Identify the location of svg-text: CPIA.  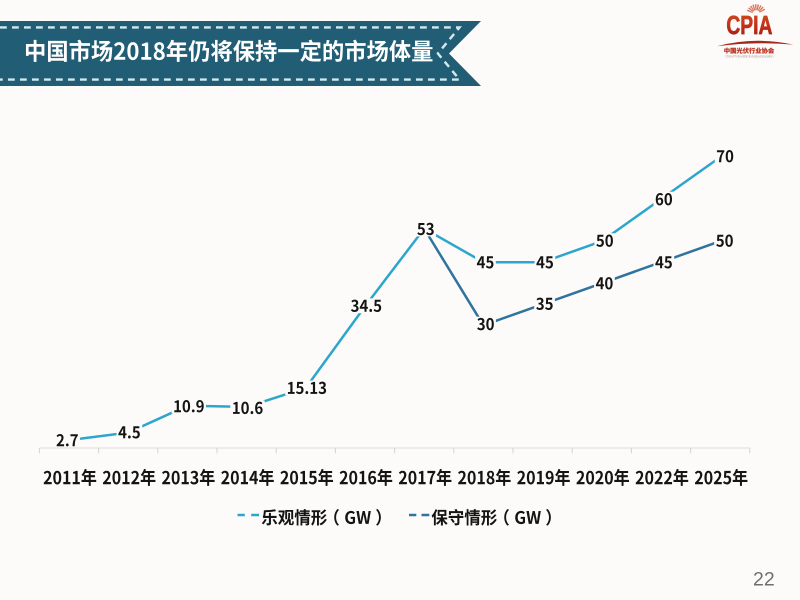
(749, 26).